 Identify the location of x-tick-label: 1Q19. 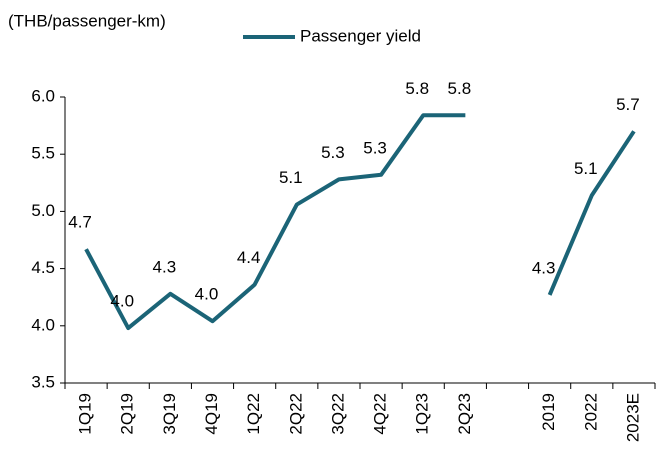
(85, 414).